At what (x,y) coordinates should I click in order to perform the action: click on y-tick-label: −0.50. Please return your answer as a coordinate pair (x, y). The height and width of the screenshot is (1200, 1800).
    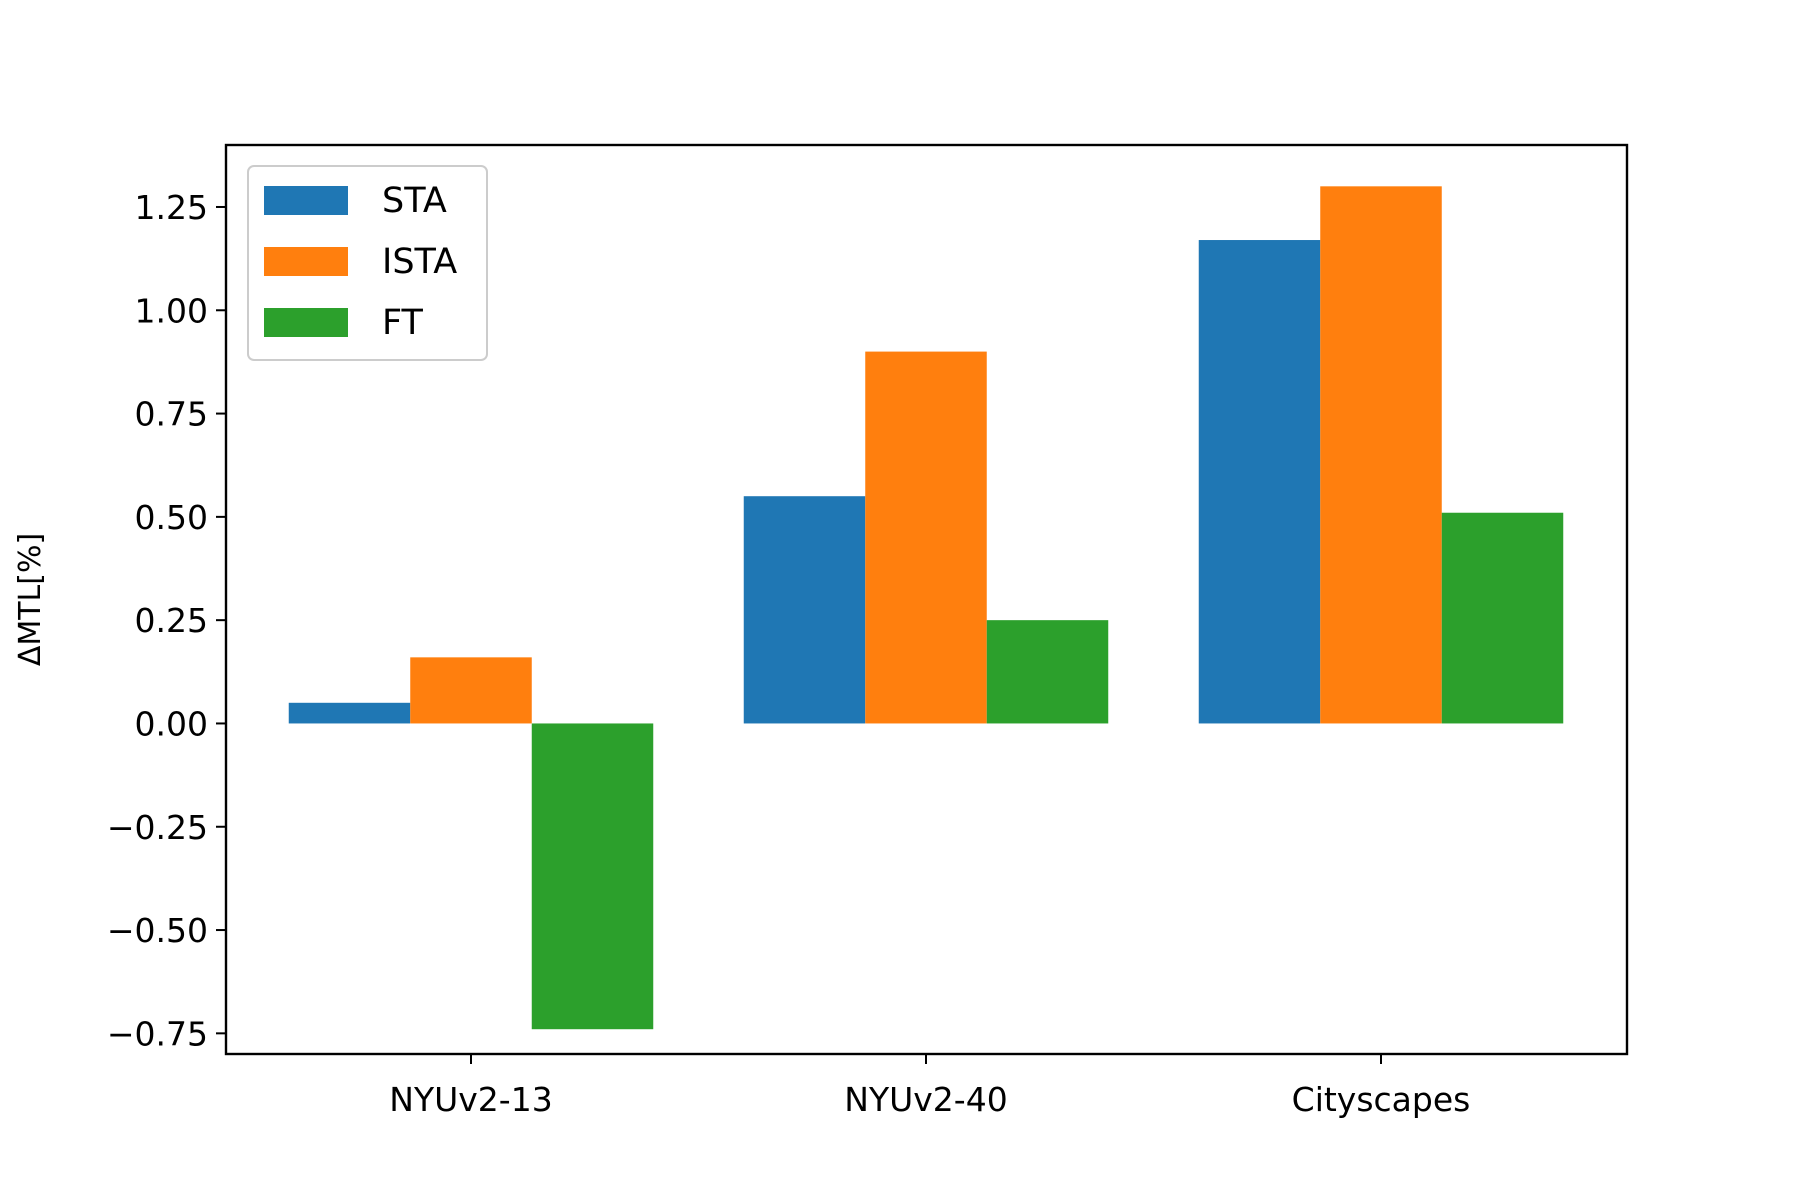
    Looking at the image, I should click on (157, 930).